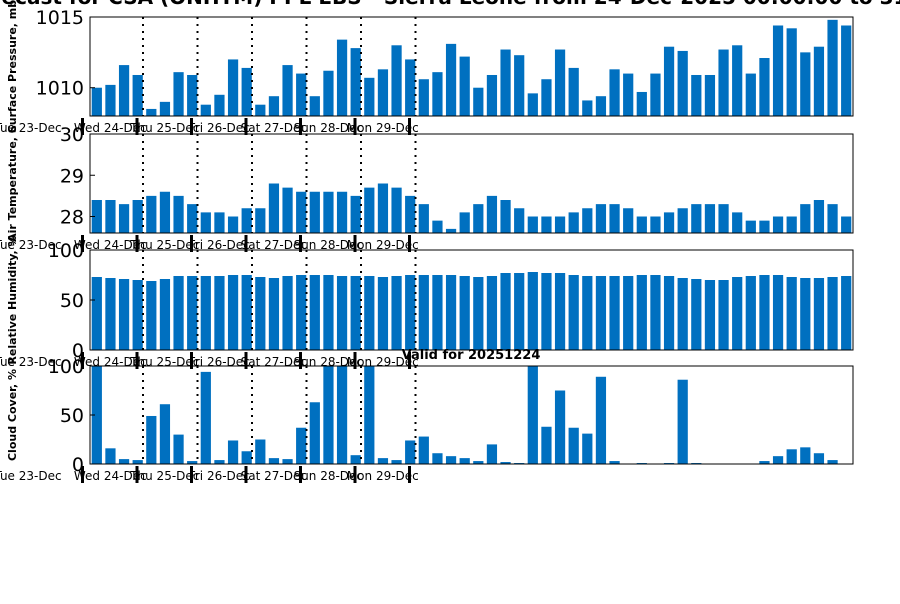 This screenshot has width=900, height=604. Describe the element at coordinates (72, 301) in the screenshot. I see `y-tick-label: 50` at that location.